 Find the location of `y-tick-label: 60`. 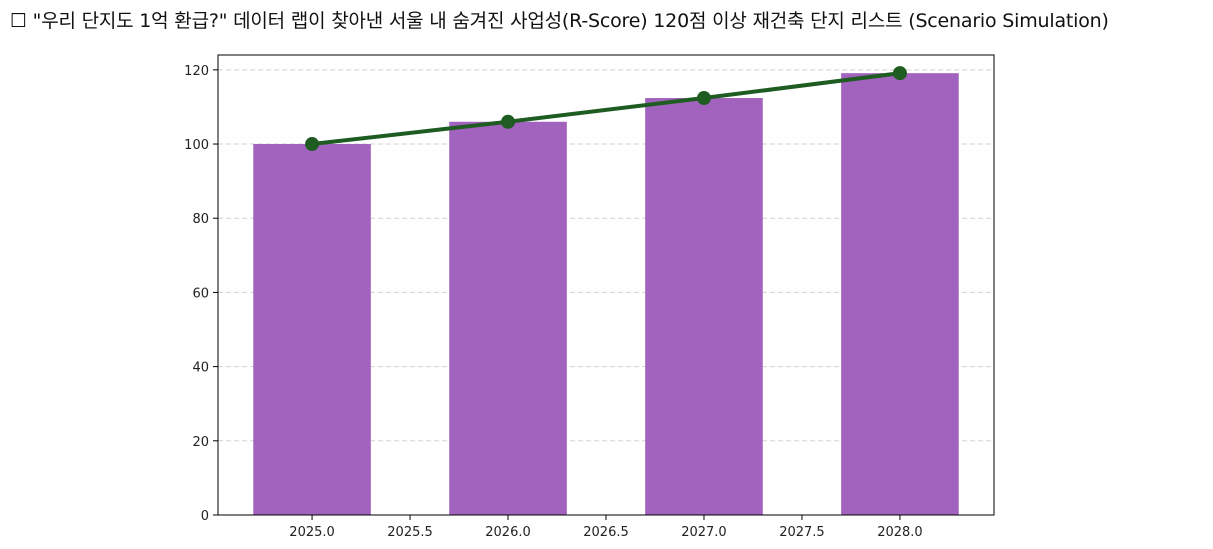

y-tick-label: 60 is located at coordinates (200, 293).